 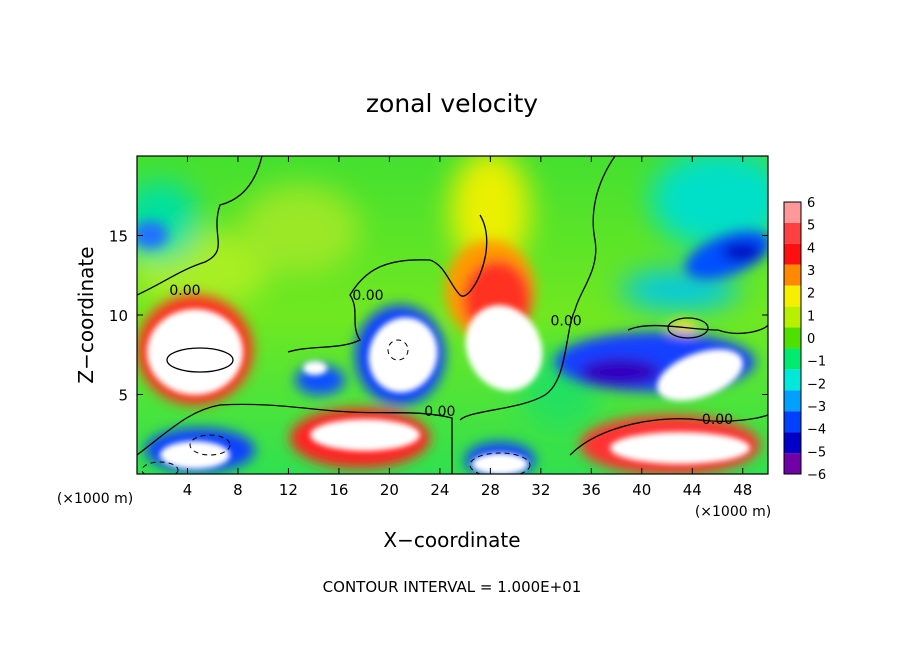 I want to click on colorbar-label: 4, so click(x=811, y=248).